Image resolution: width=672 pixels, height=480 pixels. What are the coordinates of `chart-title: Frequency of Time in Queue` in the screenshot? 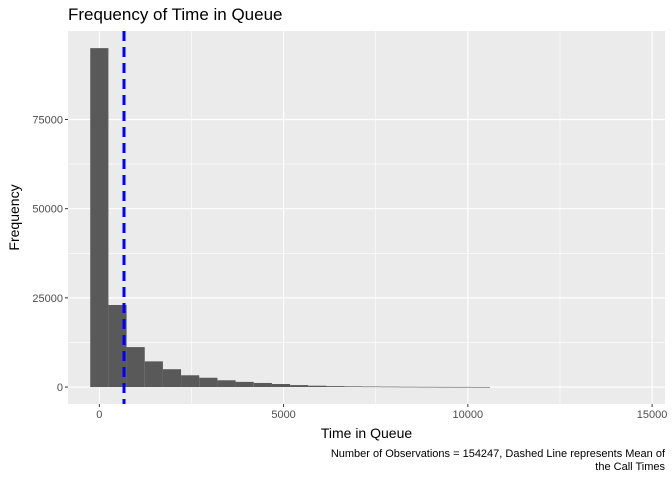 It's located at (175, 14).